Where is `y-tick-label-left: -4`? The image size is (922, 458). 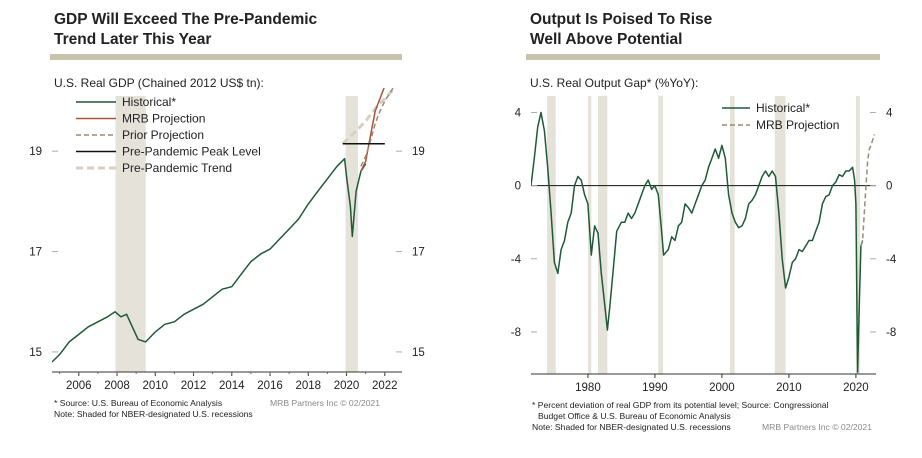 y-tick-label-left: -4 is located at coordinates (516, 260).